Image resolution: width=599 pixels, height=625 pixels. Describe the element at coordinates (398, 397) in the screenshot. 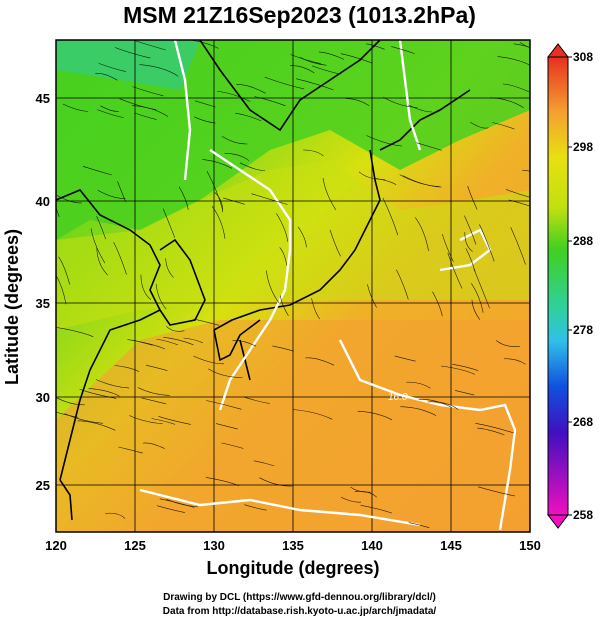

I see `contour-label: 16.0` at that location.